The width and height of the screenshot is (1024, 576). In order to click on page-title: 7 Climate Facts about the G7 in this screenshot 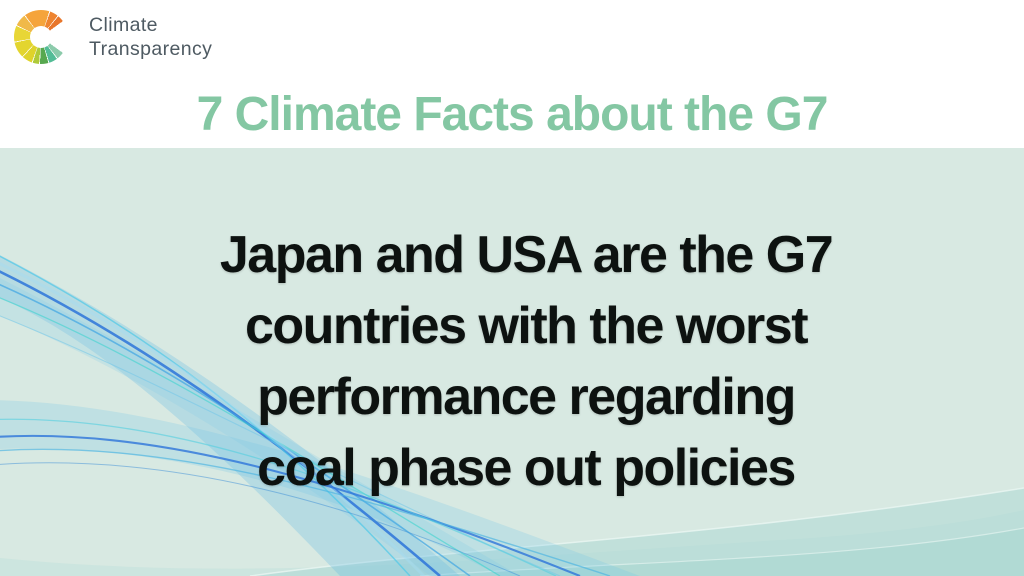, I will do `click(512, 114)`.